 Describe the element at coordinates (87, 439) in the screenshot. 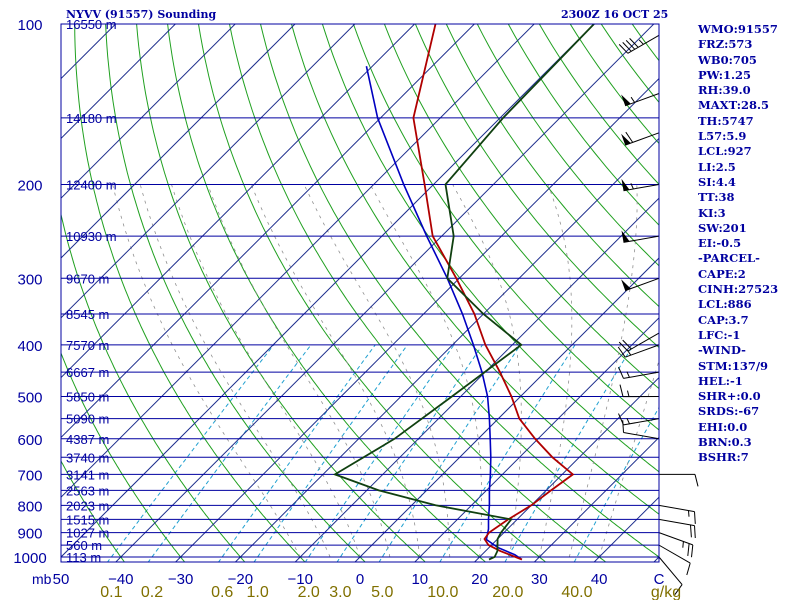

I see `height-label: 4387 m` at that location.